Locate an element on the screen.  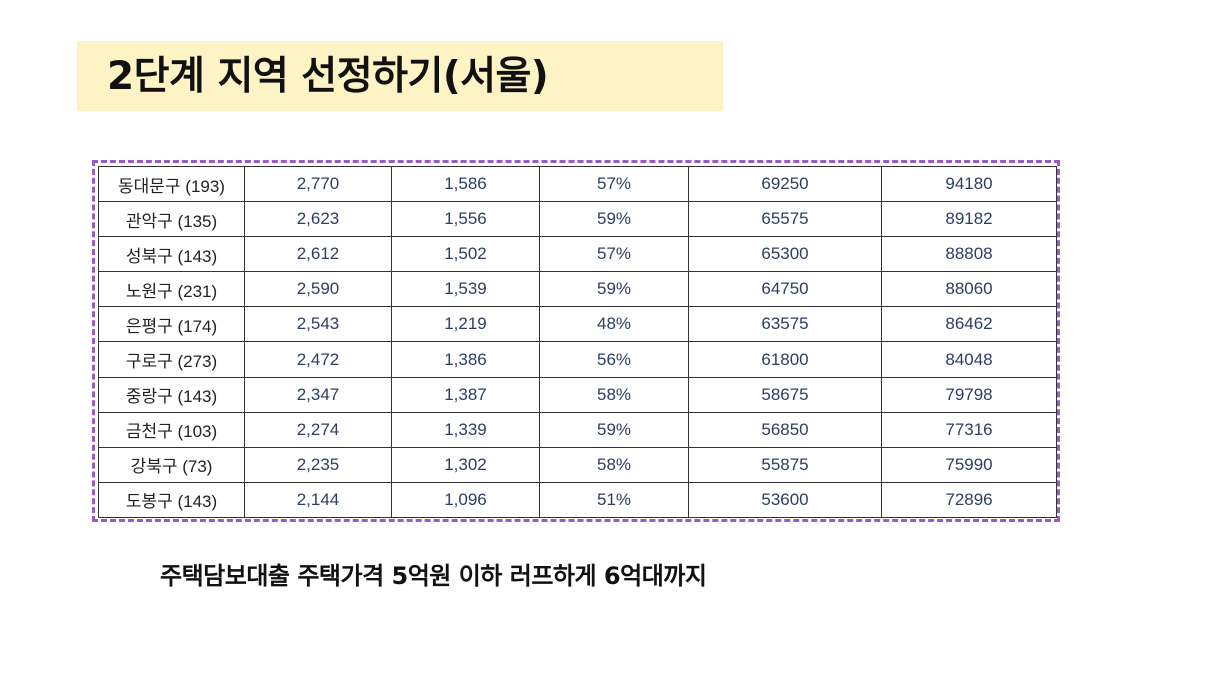
value-cell-c4: 61800 is located at coordinates (785, 359).